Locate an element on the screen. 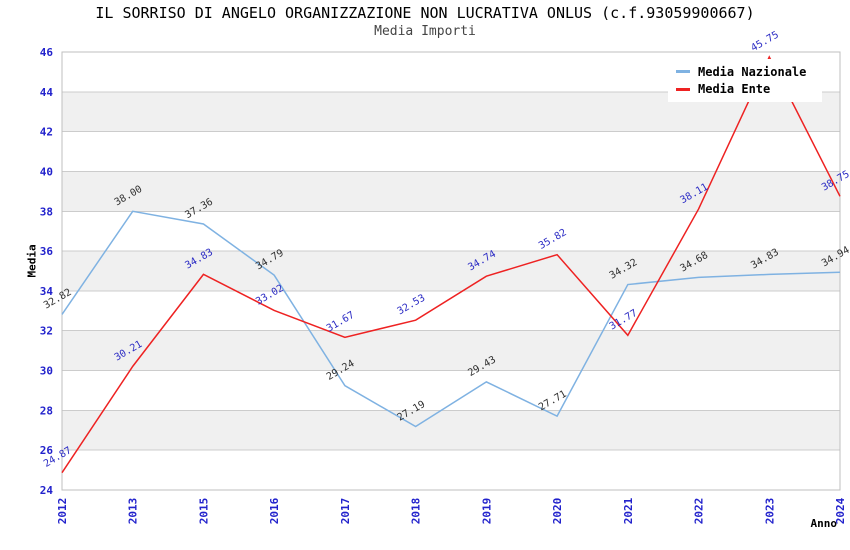 This screenshot has width=850, height=550. x-tick-label: 2020 is located at coordinates (557, 511).